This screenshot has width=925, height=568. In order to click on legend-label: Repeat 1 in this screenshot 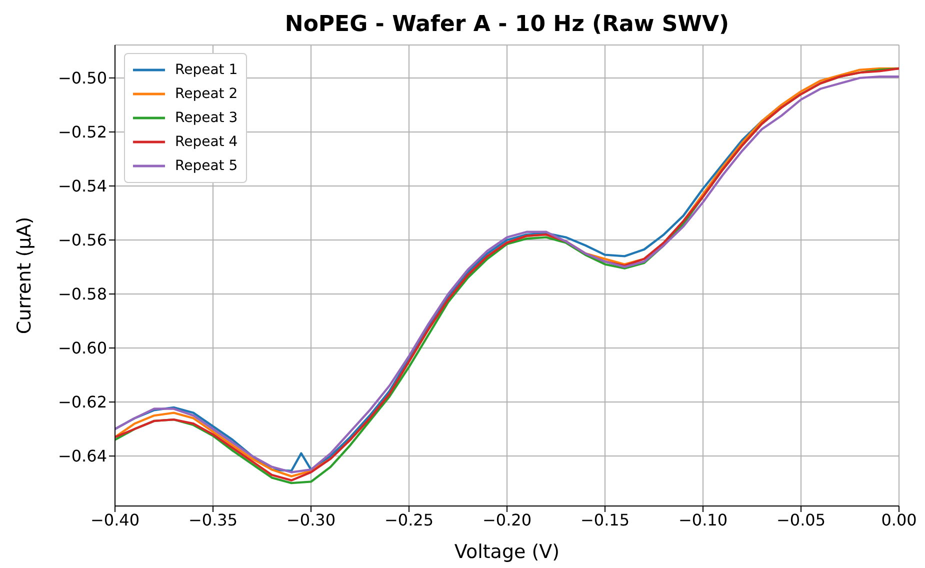, I will do `click(206, 70)`.